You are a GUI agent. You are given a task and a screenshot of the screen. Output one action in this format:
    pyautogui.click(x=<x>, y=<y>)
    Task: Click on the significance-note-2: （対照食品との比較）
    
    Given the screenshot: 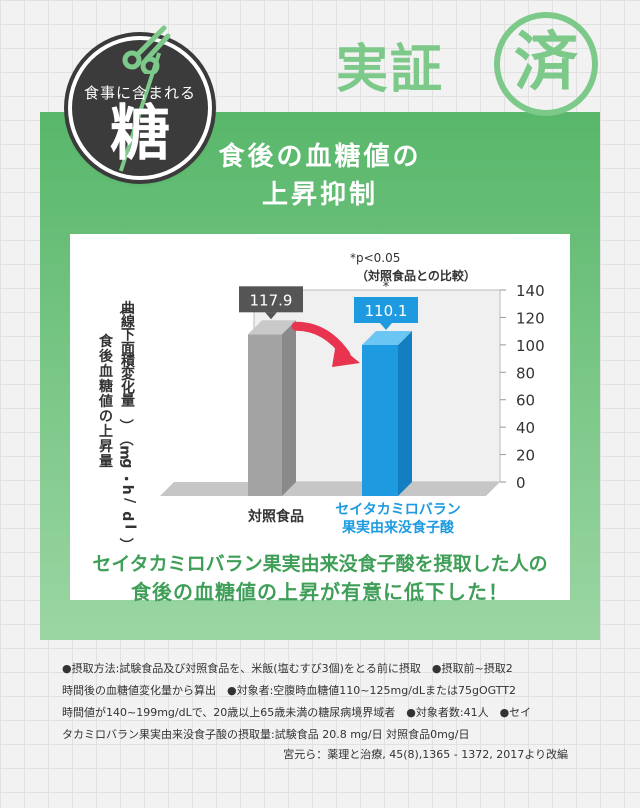 What is the action you would take?
    pyautogui.click(x=416, y=275)
    